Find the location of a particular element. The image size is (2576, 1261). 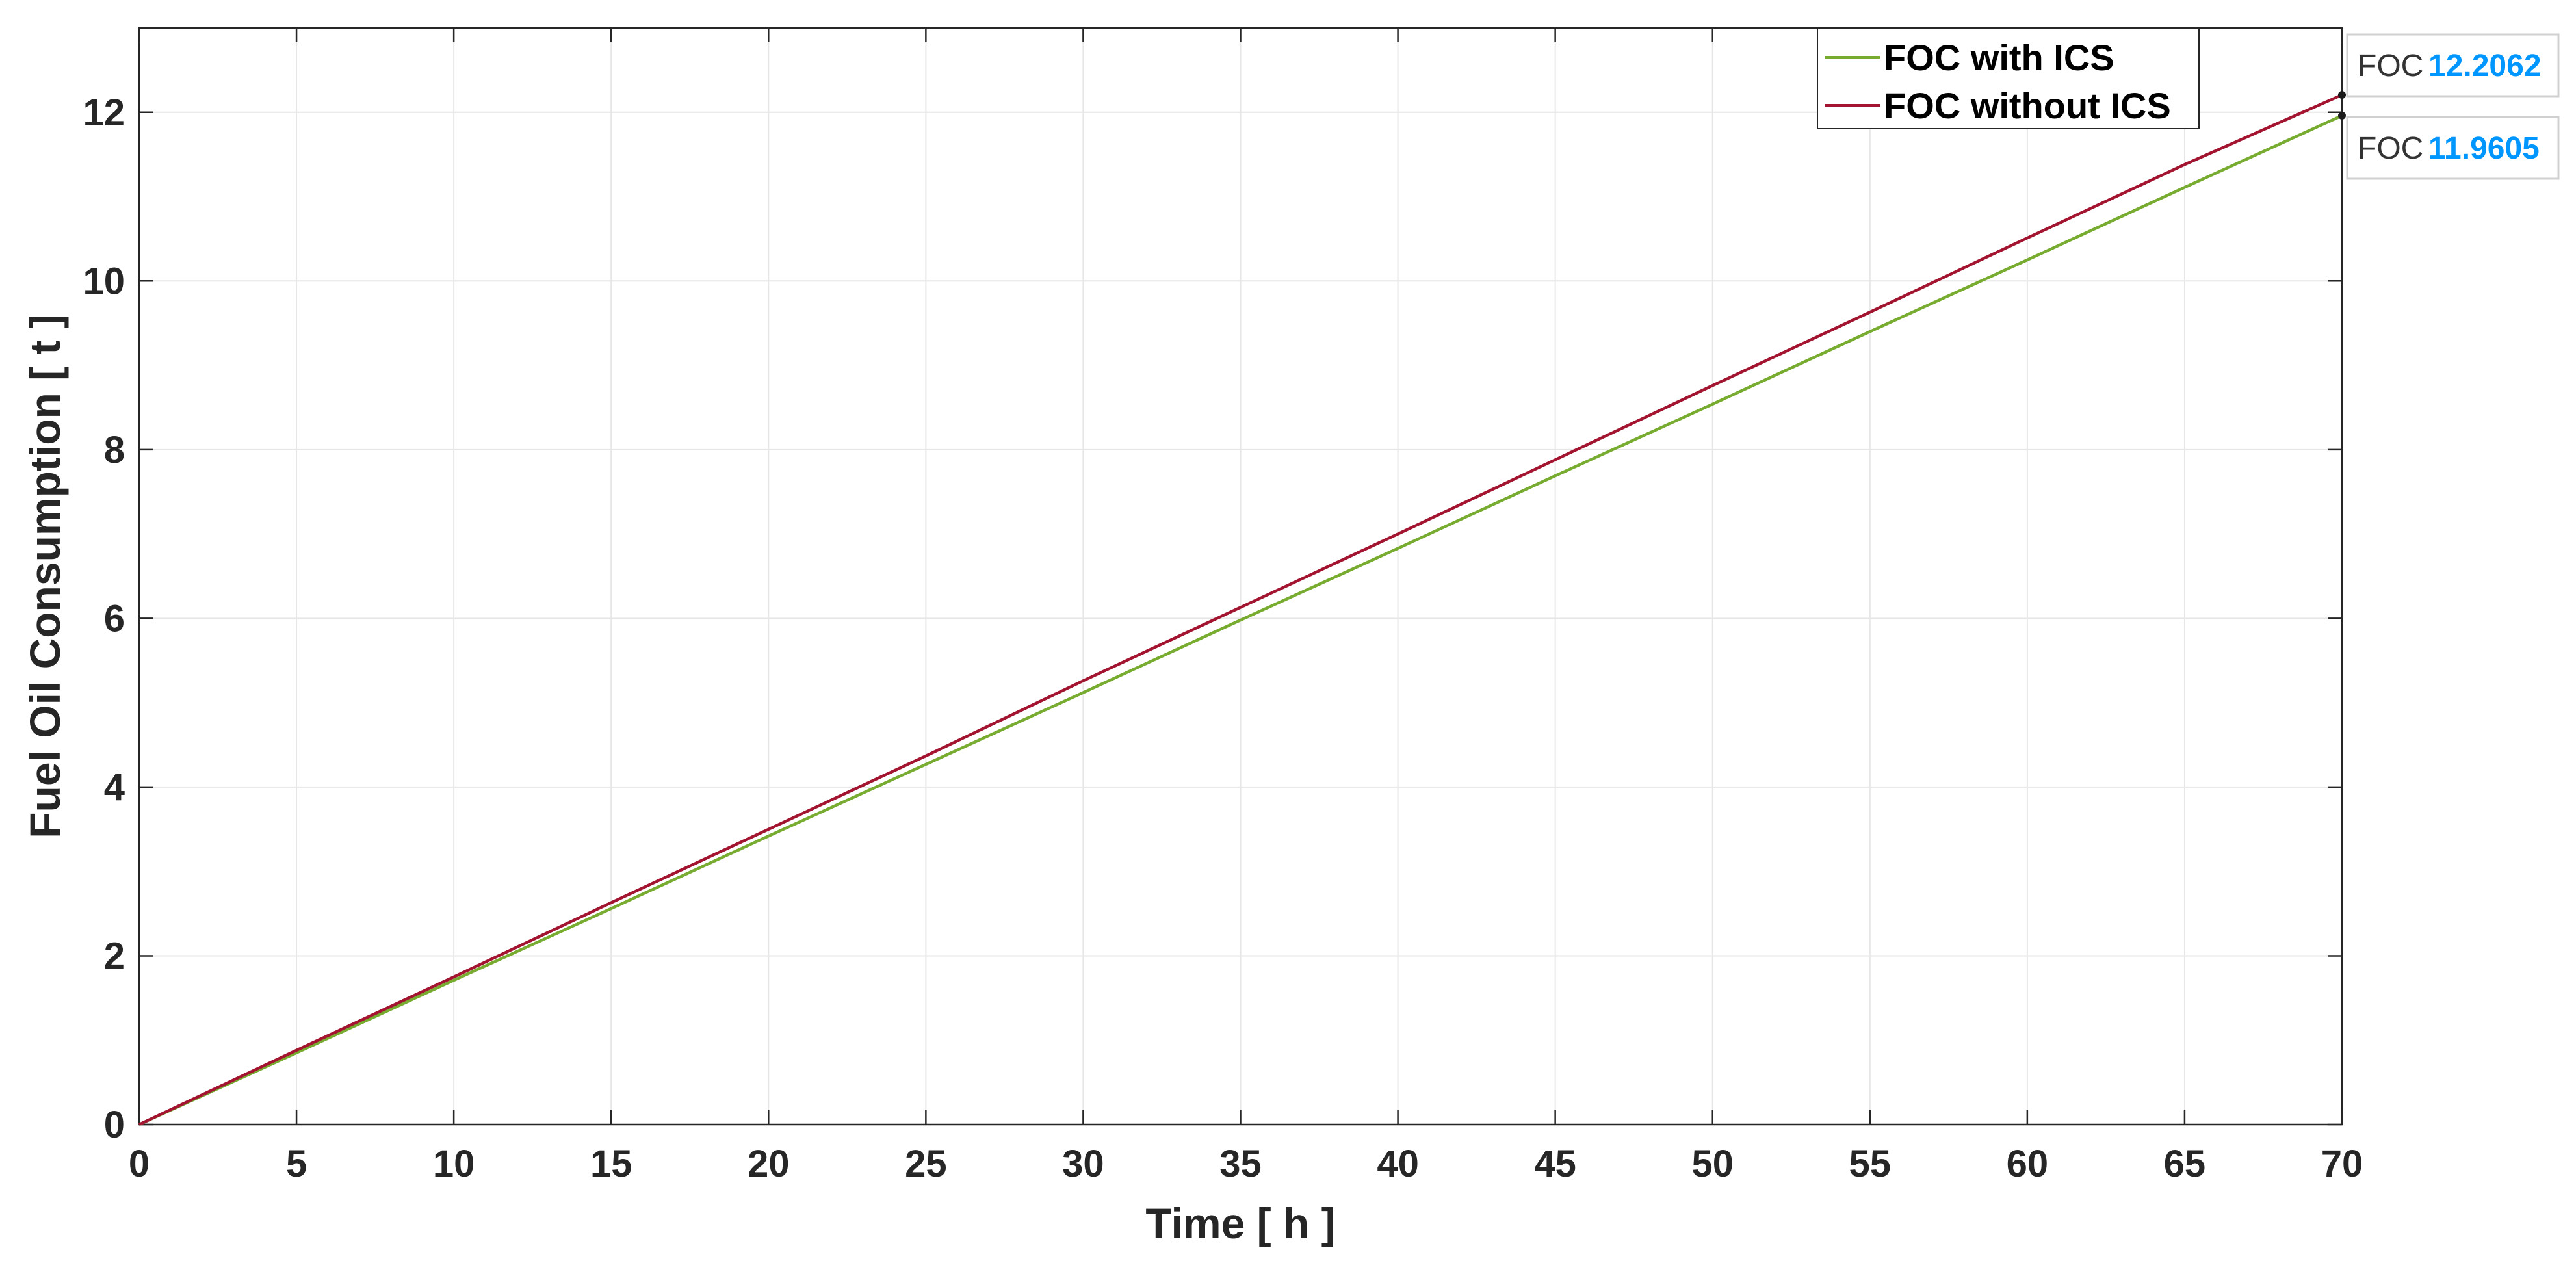

legend: FOC with ICS FOC without ICS is located at coordinates (2008, 78).